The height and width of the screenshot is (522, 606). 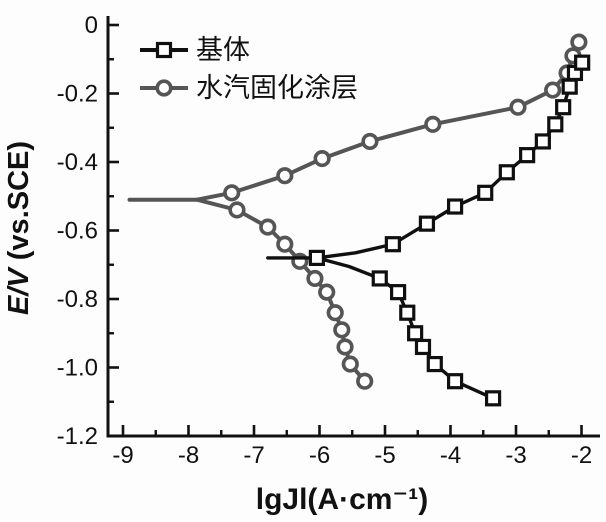 What do you see at coordinates (281, 290) in the screenshot?
I see `series-coating-line` at bounding box center [281, 290].